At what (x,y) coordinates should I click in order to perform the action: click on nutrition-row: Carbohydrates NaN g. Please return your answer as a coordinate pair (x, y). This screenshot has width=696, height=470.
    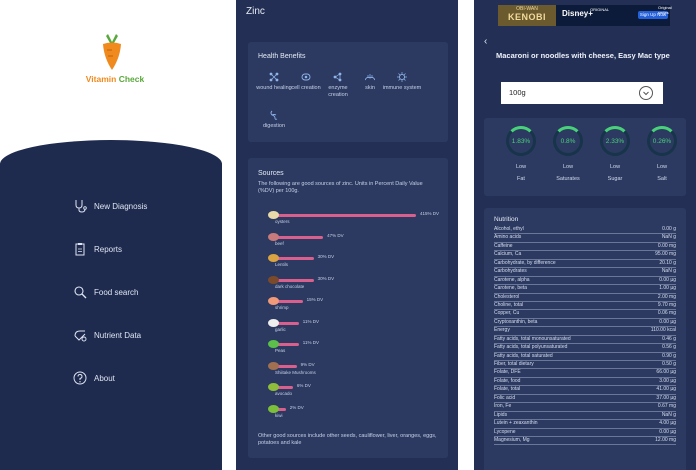
    Looking at the image, I should click on (585, 272).